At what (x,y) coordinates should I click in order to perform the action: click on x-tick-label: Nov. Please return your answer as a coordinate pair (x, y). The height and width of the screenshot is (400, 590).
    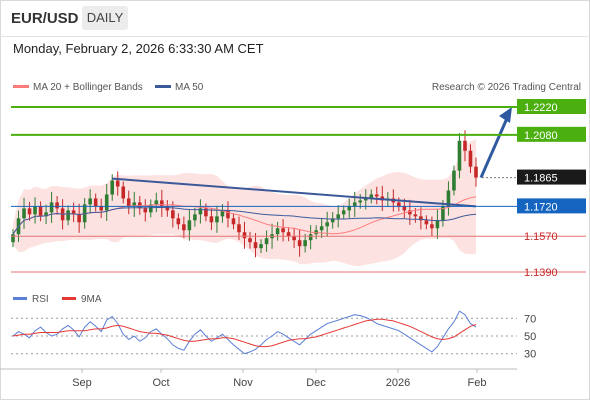
    Looking at the image, I should click on (243, 383).